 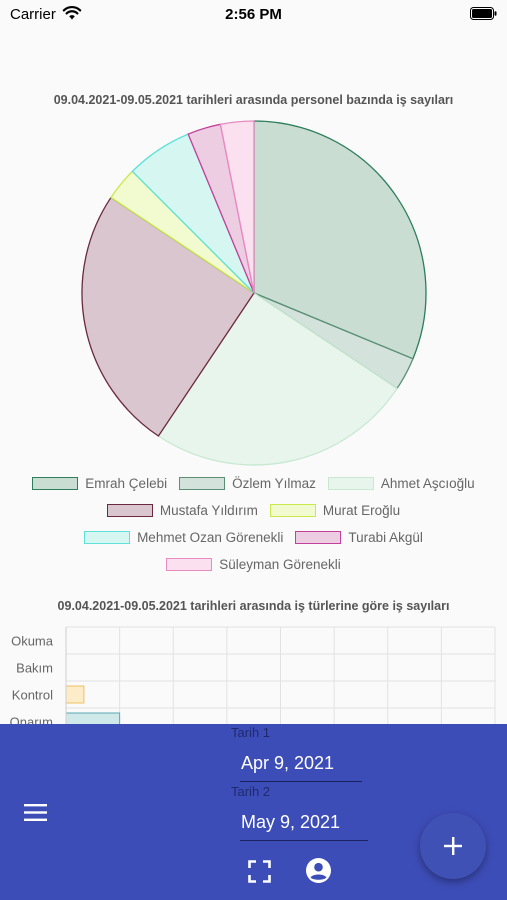 What do you see at coordinates (126, 483) in the screenshot?
I see `legend-label: Emrah Çelebi` at bounding box center [126, 483].